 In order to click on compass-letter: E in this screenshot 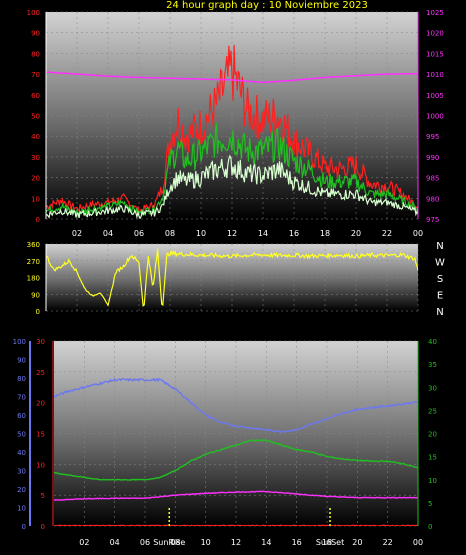, I will do `click(440, 296)`.